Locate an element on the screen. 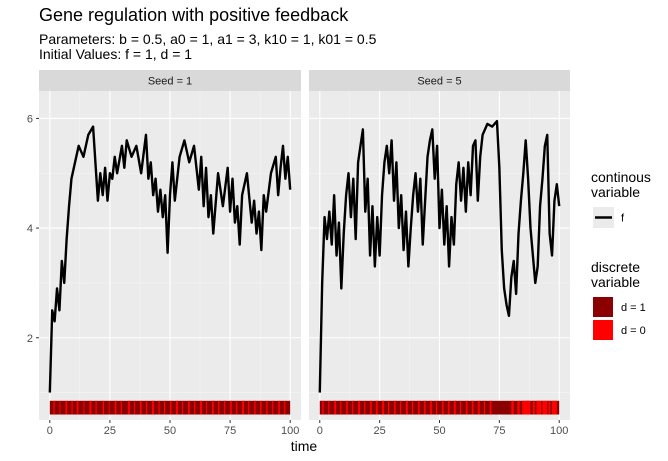  y-axis: 2 4 6 is located at coordinates (33, 229).